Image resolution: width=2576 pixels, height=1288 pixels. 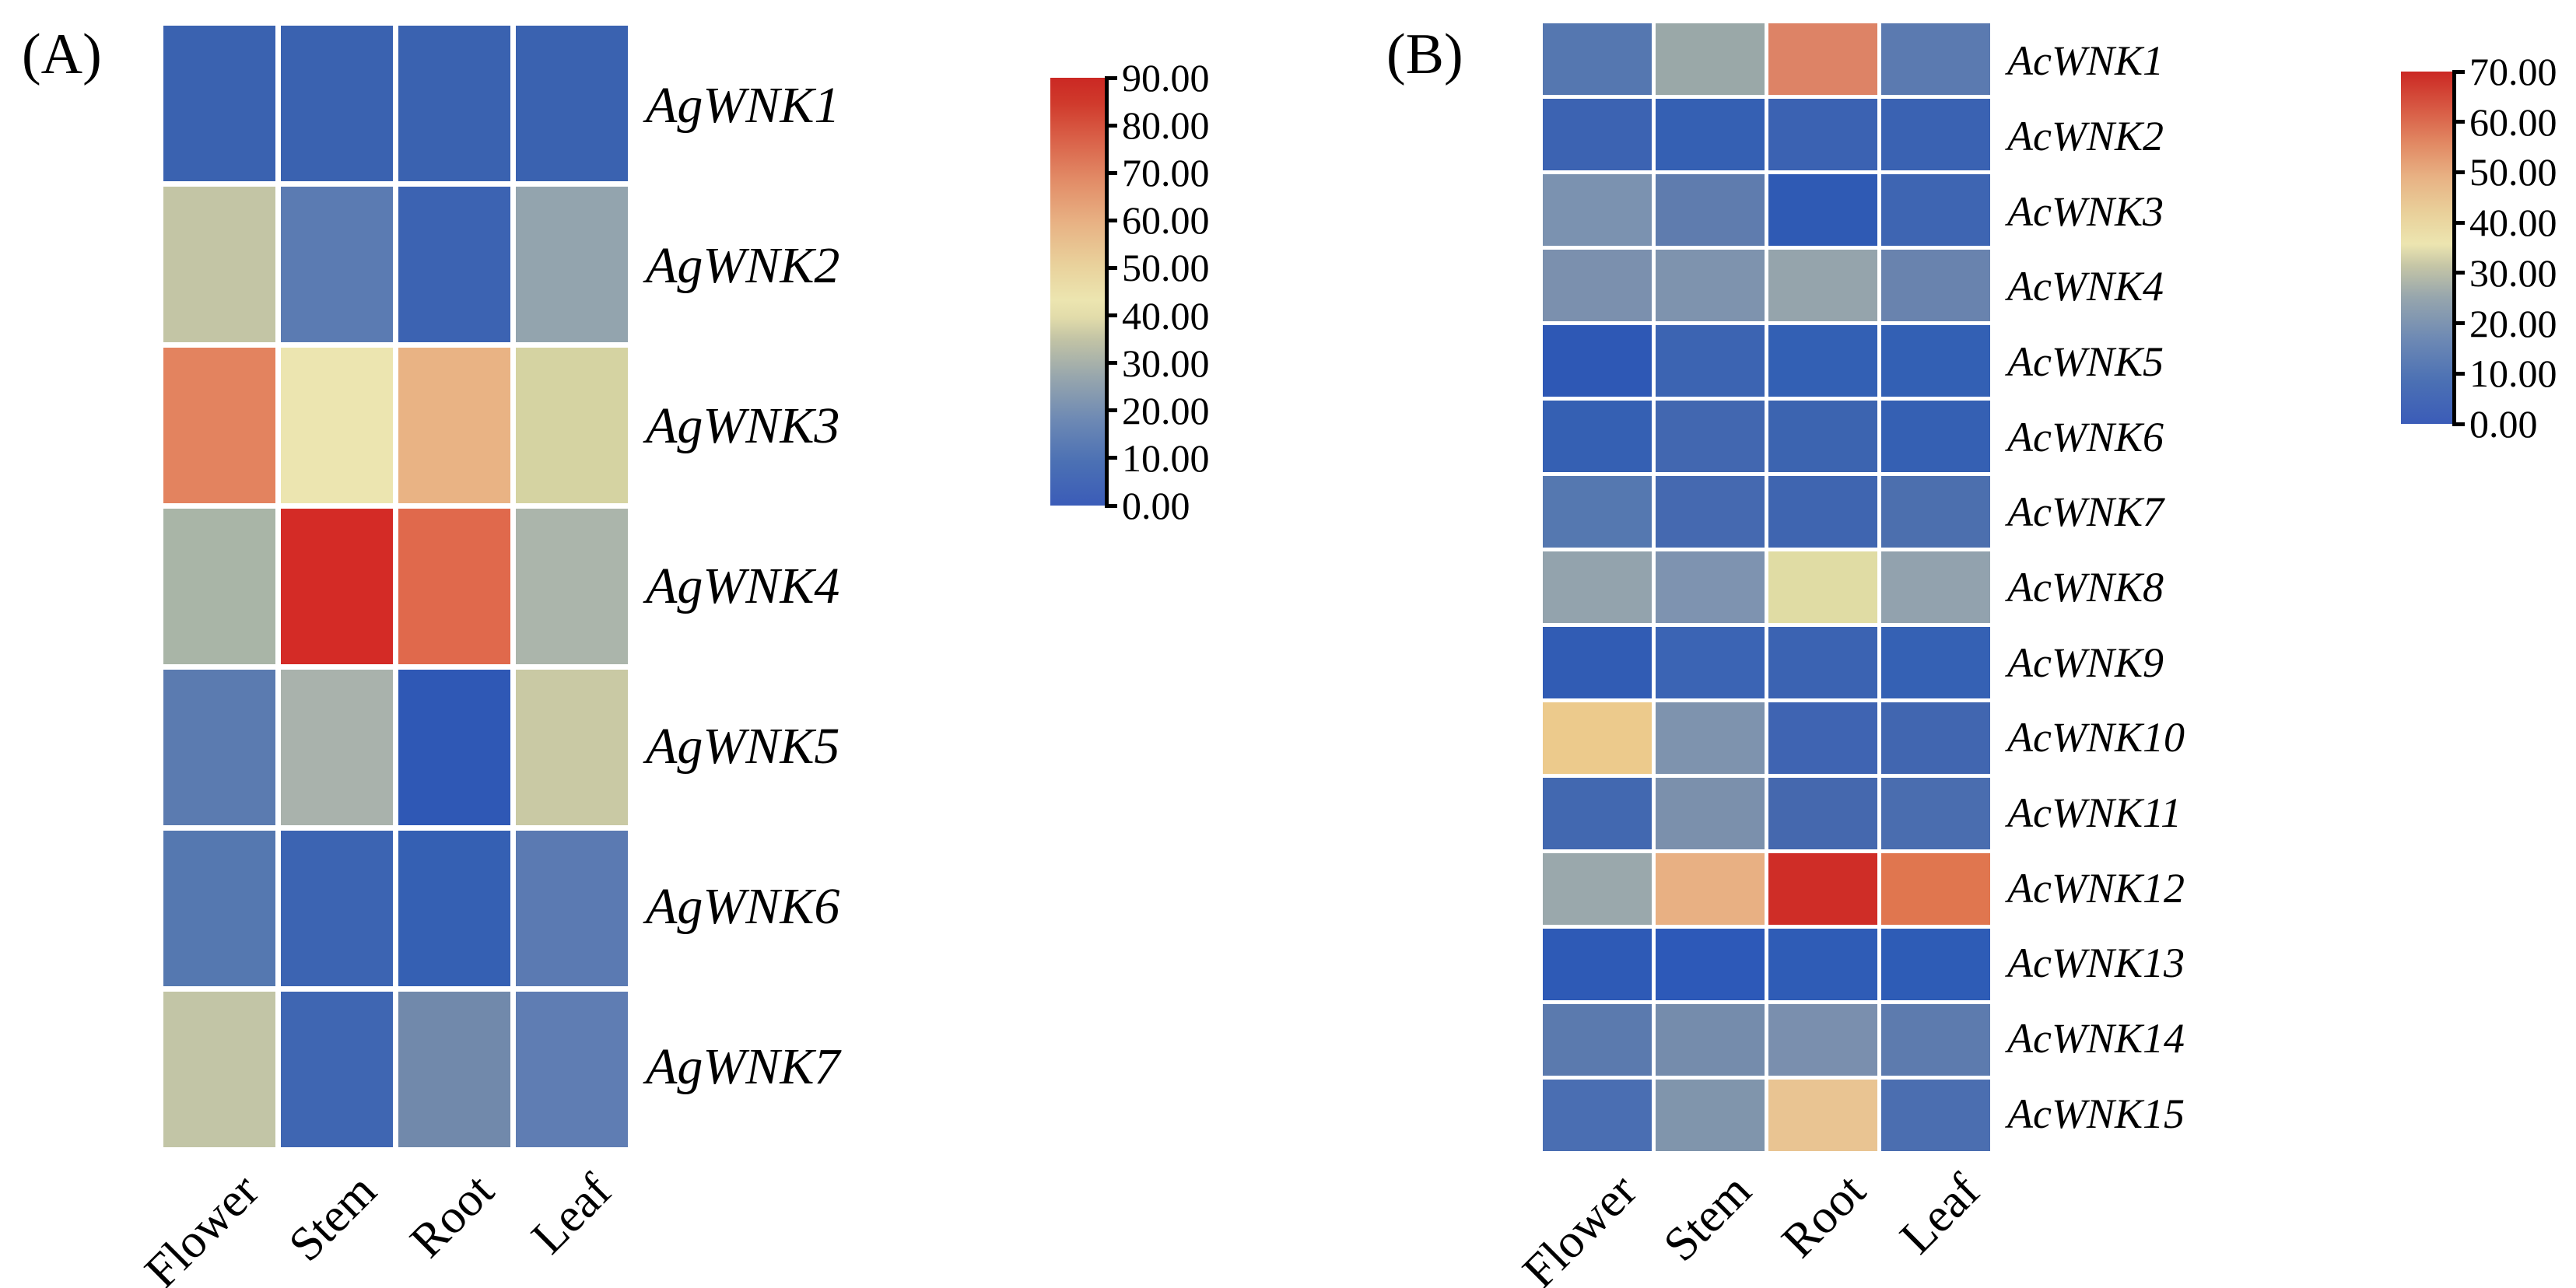 What do you see at coordinates (2085, 136) in the screenshot?
I see `row-label-AcWNK2: AcWNK2` at bounding box center [2085, 136].